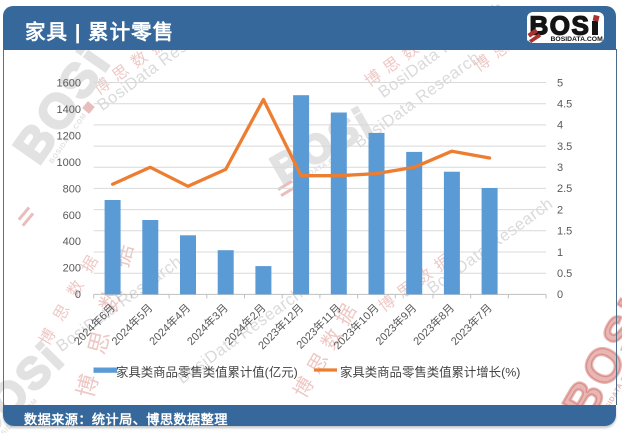 The image size is (622, 433). What do you see at coordinates (471, 324) in the screenshot?
I see `svg-text: 2023年7月` at bounding box center [471, 324].